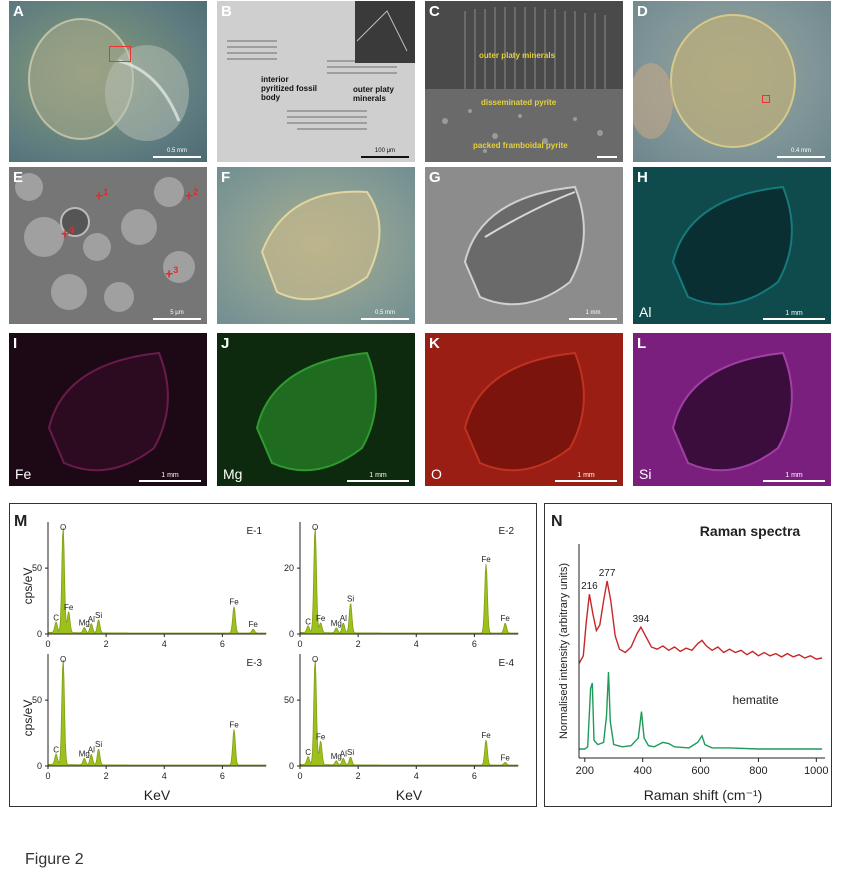 The width and height of the screenshot is (841, 878). I want to click on panel-label-f: F, so click(226, 177).